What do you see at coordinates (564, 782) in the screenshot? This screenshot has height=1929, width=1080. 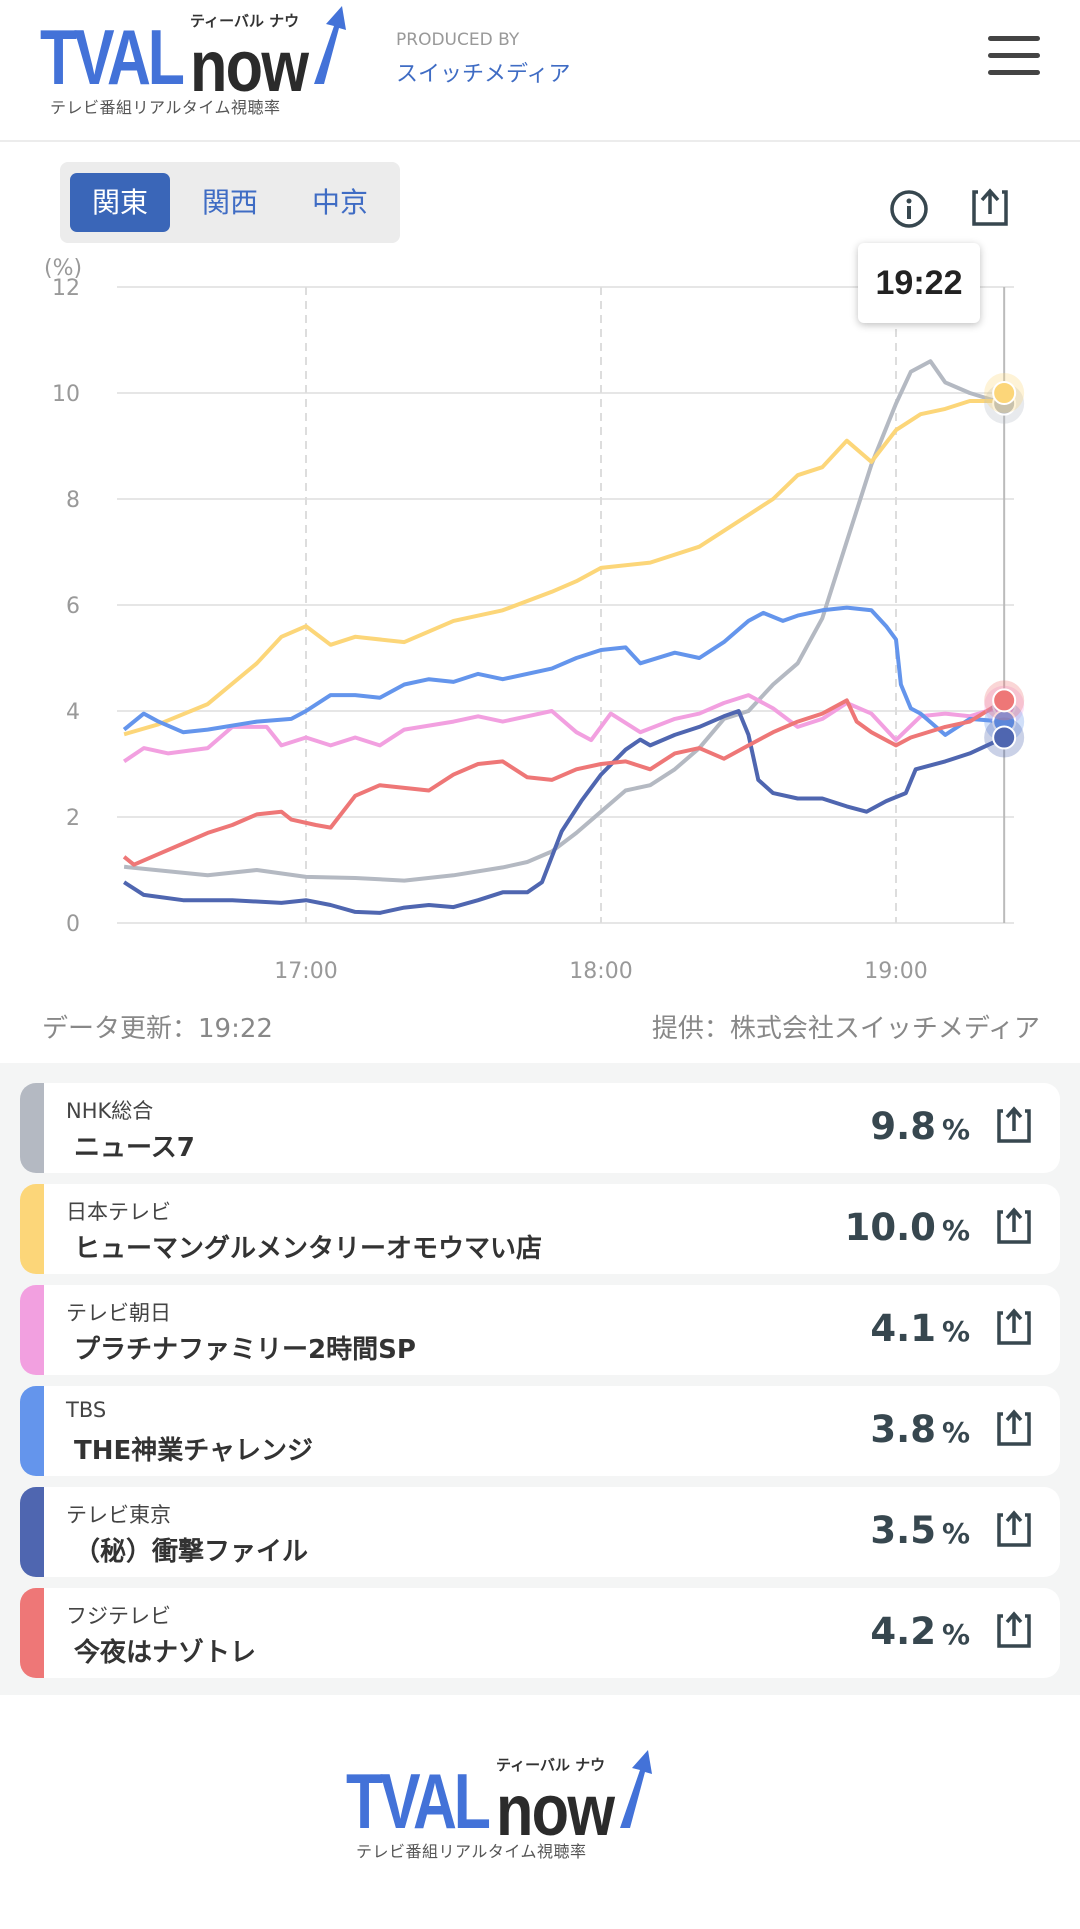 I see `series-line-フジテレビ` at bounding box center [564, 782].